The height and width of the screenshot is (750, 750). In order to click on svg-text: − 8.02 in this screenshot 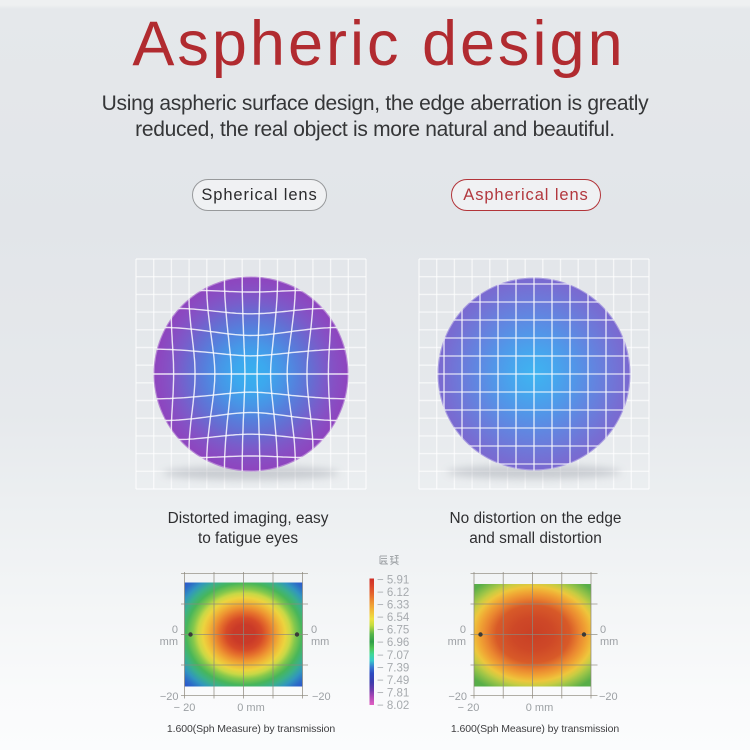, I will do `click(393, 706)`.